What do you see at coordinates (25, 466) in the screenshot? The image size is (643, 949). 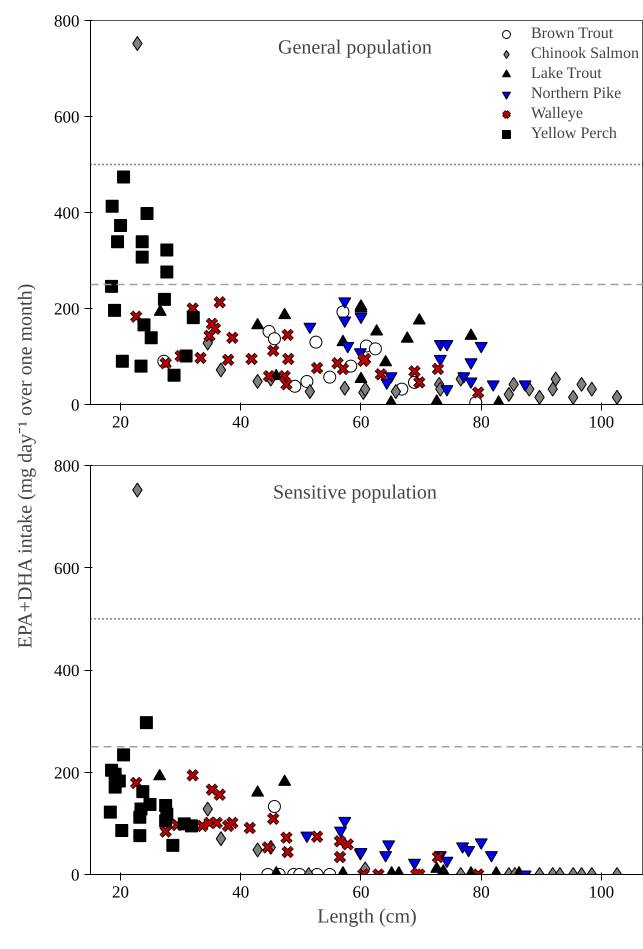 I see `y-axis-title: EPA+DHA intake (mg day⁻¹ over one month)` at bounding box center [25, 466].